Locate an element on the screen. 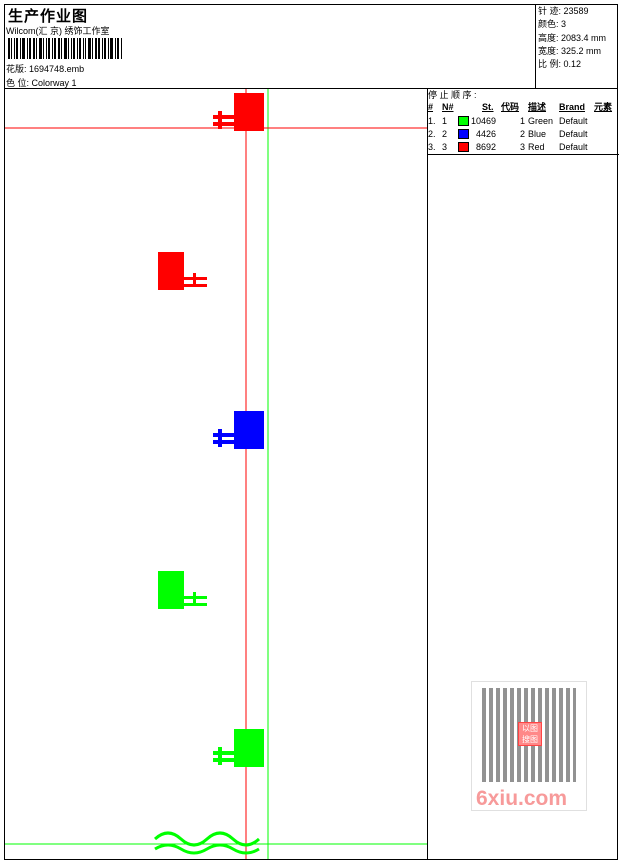  border-wave-motif is located at coordinates (207, 843).